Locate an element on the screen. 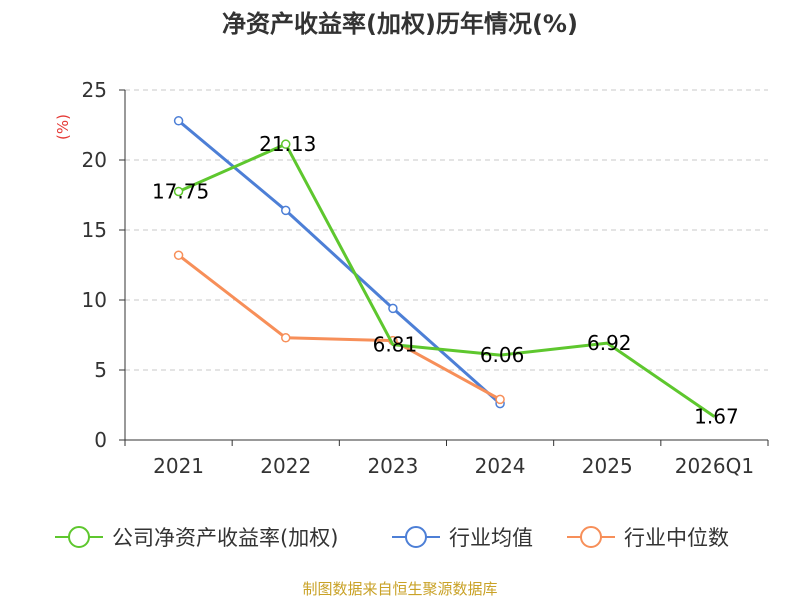 This screenshot has width=800, height=600. legend-item: 行业均值 is located at coordinates (462, 538).